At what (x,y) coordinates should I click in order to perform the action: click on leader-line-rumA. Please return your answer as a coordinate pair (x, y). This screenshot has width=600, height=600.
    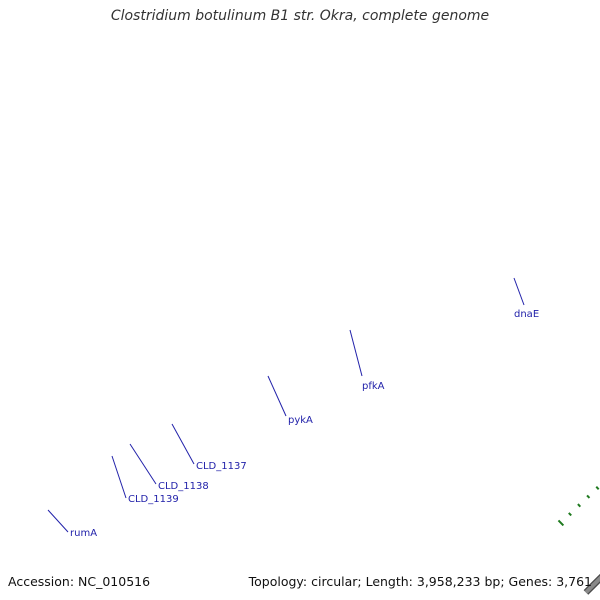
    Looking at the image, I should click on (58, 521).